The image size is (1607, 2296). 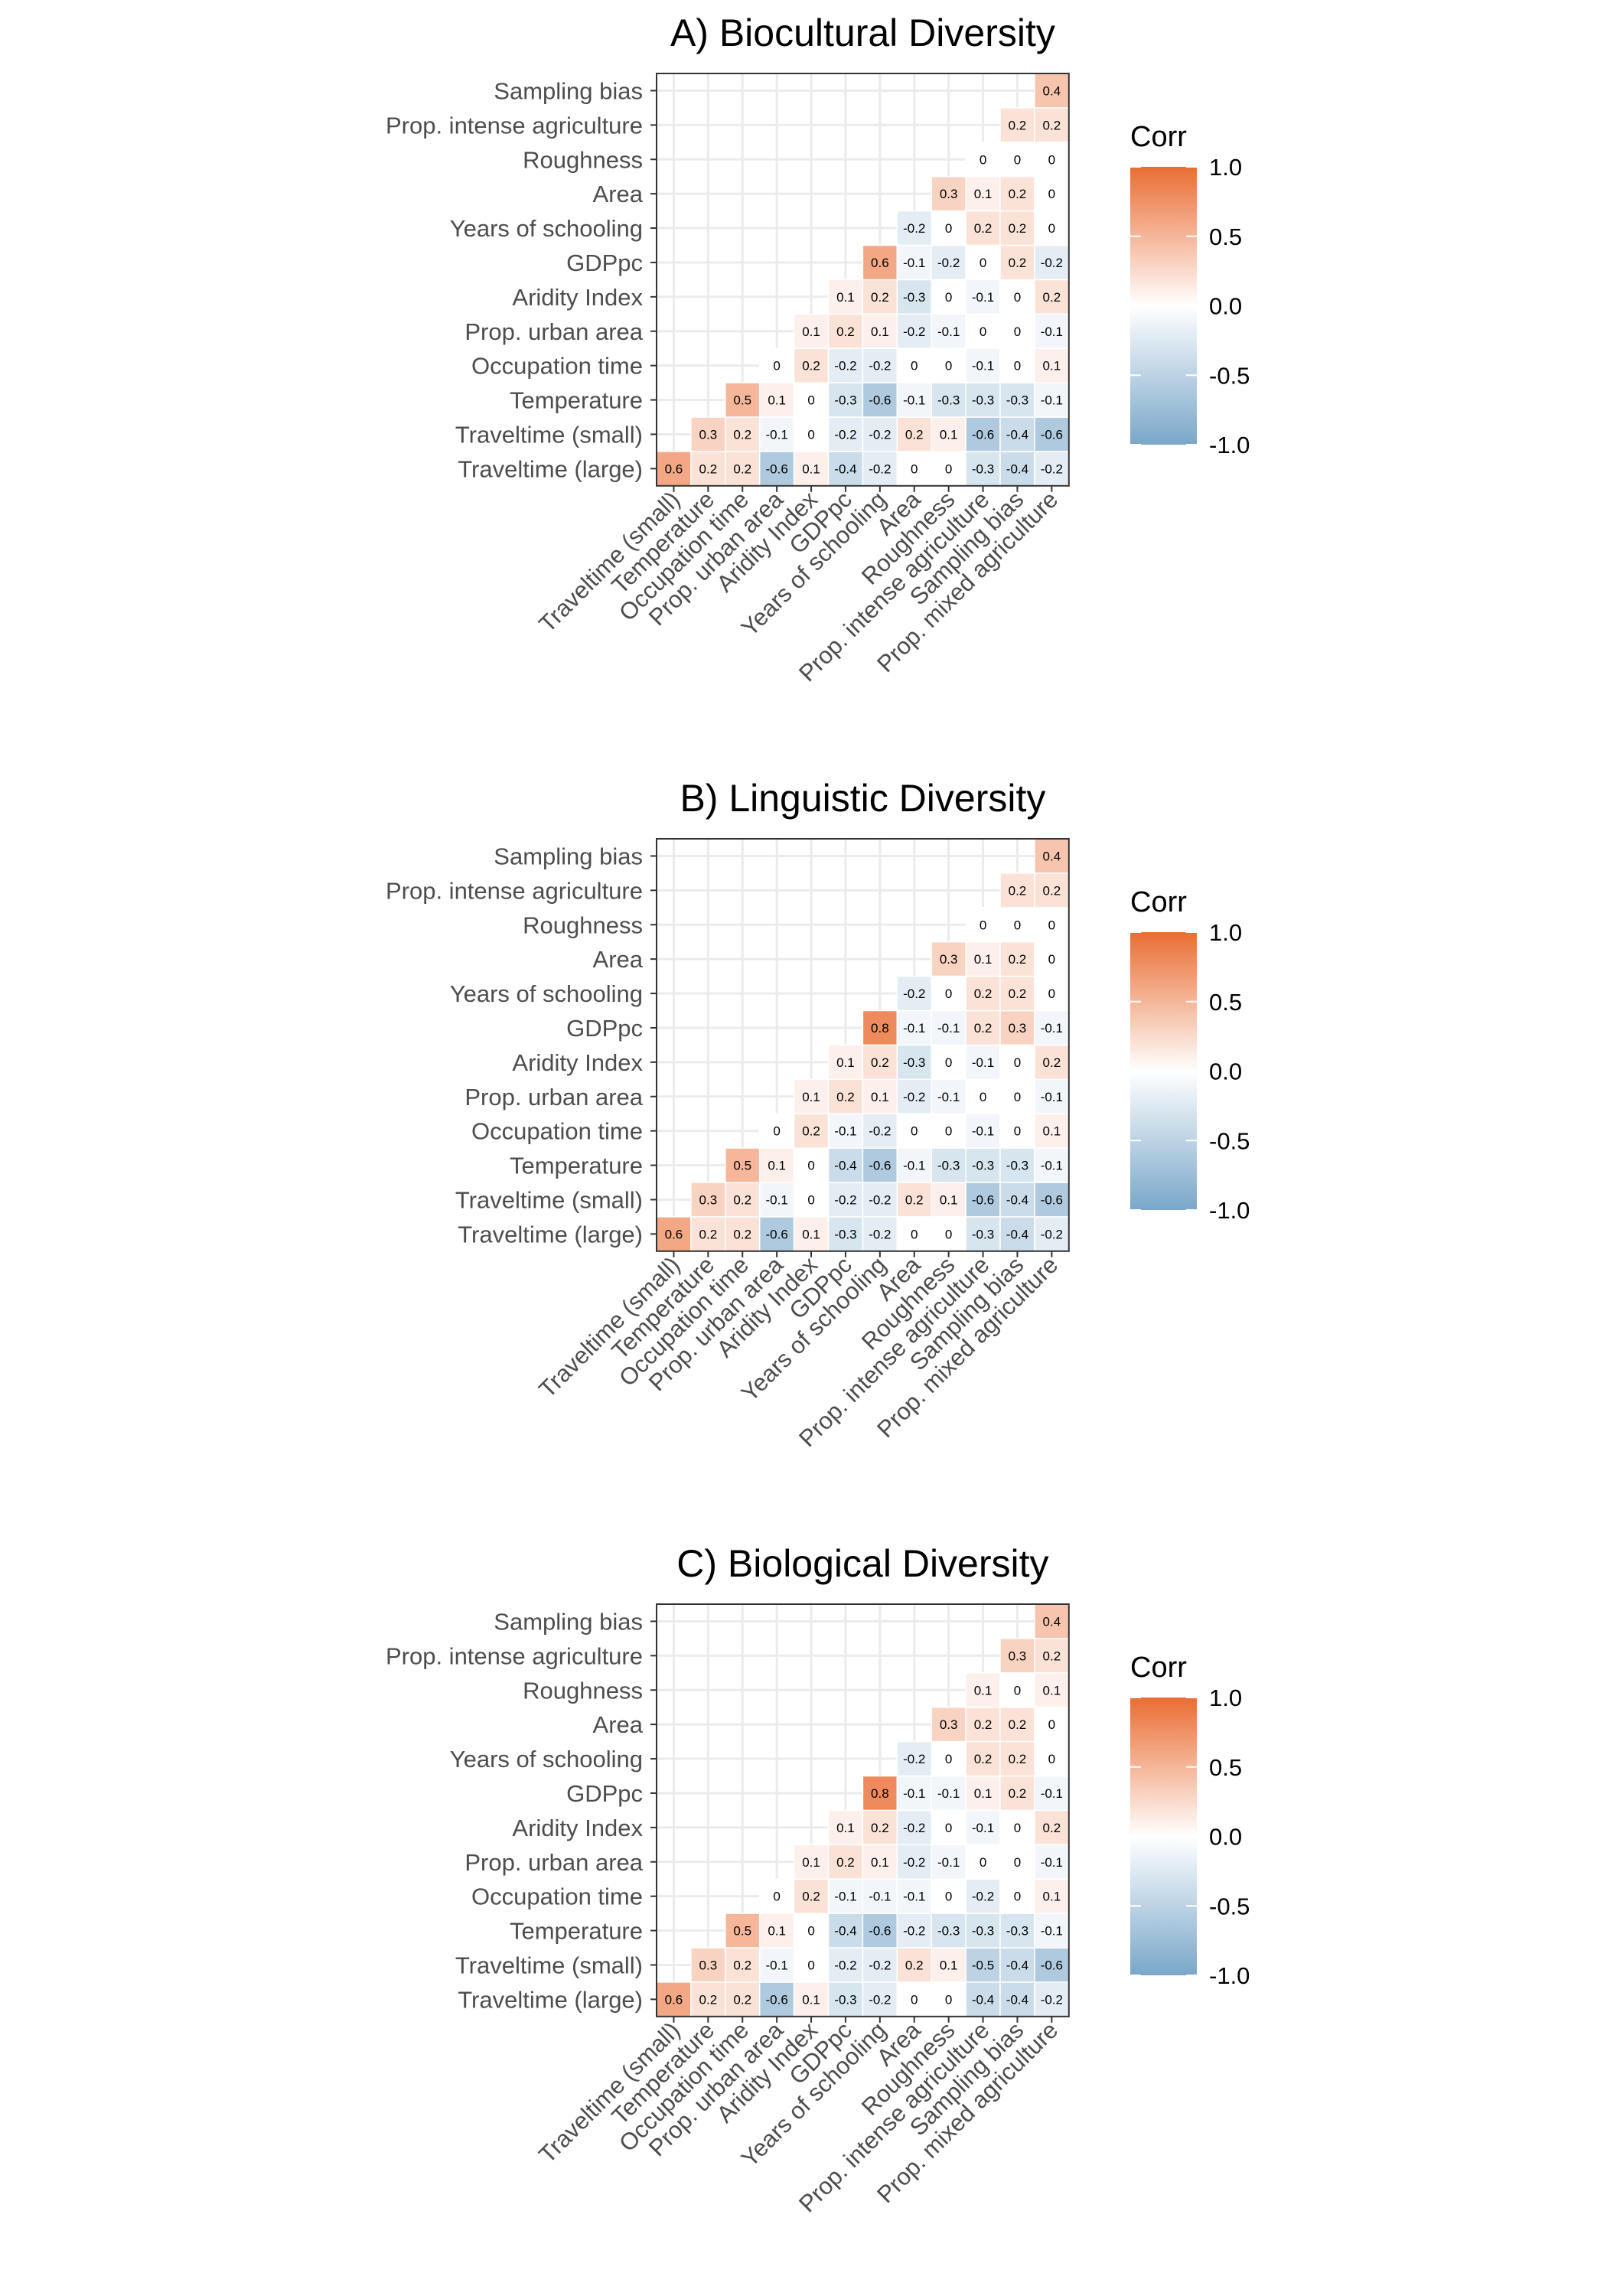 I want to click on y-tick-label: Roughness, so click(x=583, y=159).